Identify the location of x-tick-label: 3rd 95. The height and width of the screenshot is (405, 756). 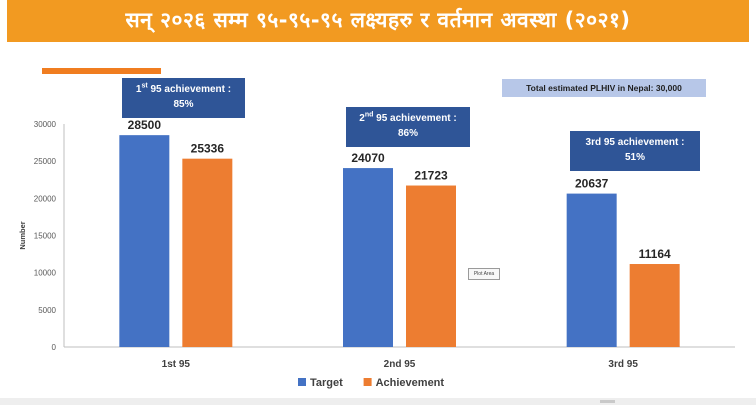
(623, 364).